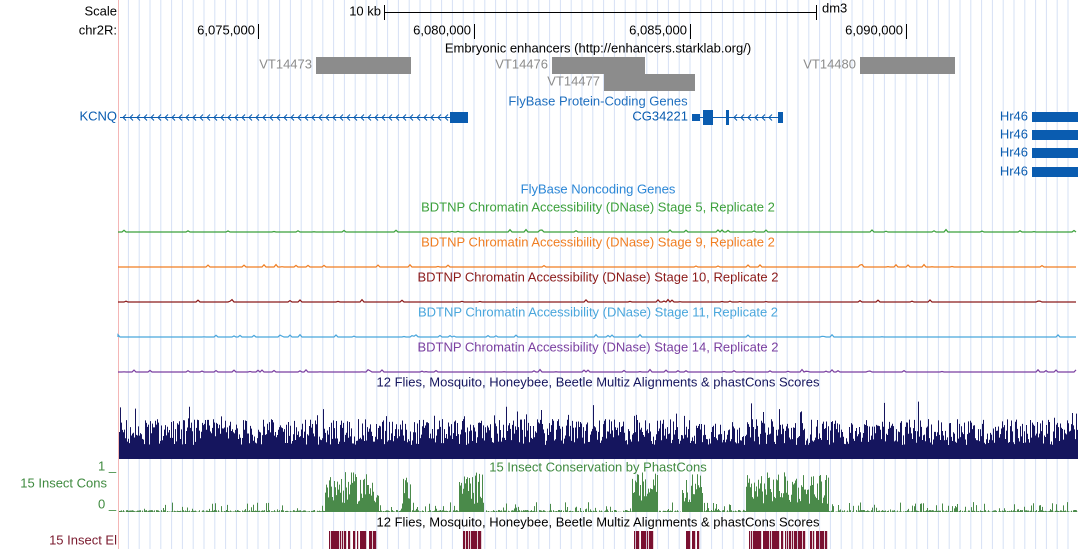  I want to click on enhancer-label: VT14473, so click(285, 63).